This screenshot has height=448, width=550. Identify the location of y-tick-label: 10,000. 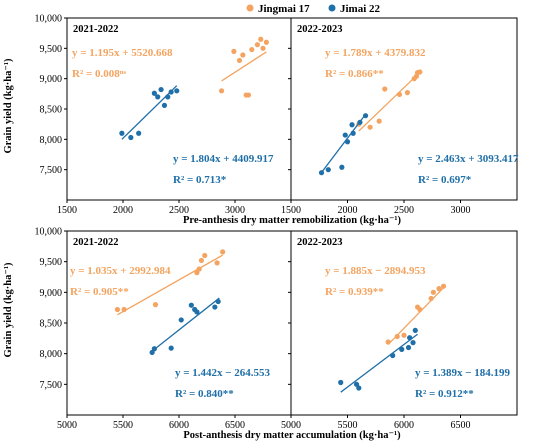
(49, 232).